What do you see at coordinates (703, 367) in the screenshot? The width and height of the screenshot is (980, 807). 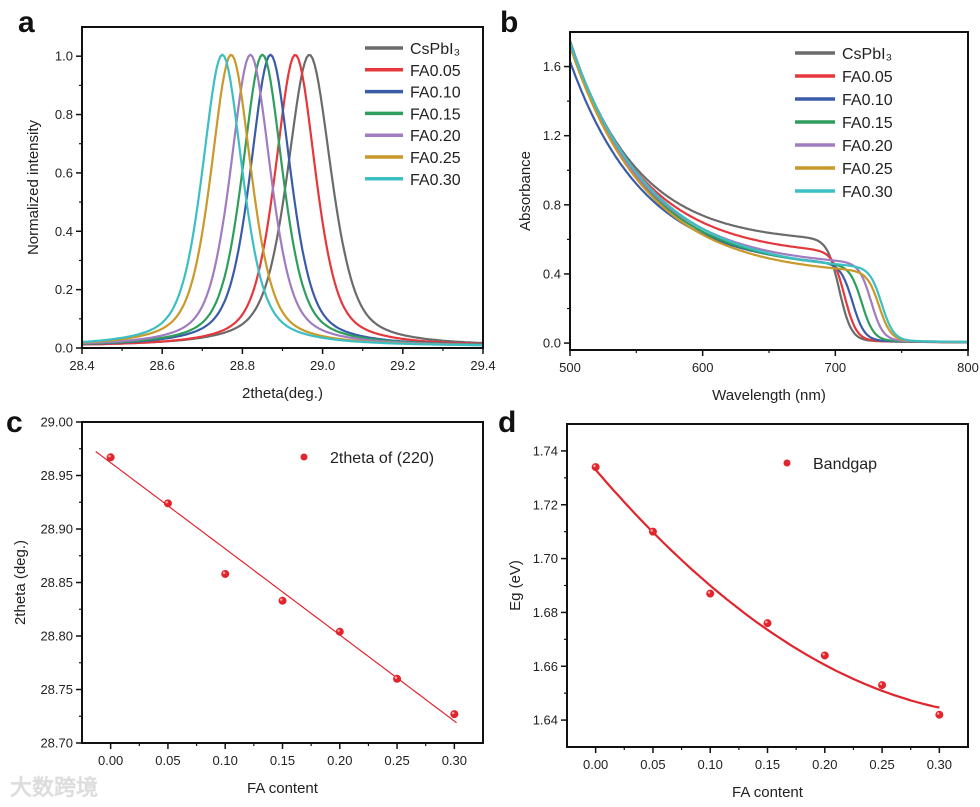 I see `x-tick-label: 600` at bounding box center [703, 367].